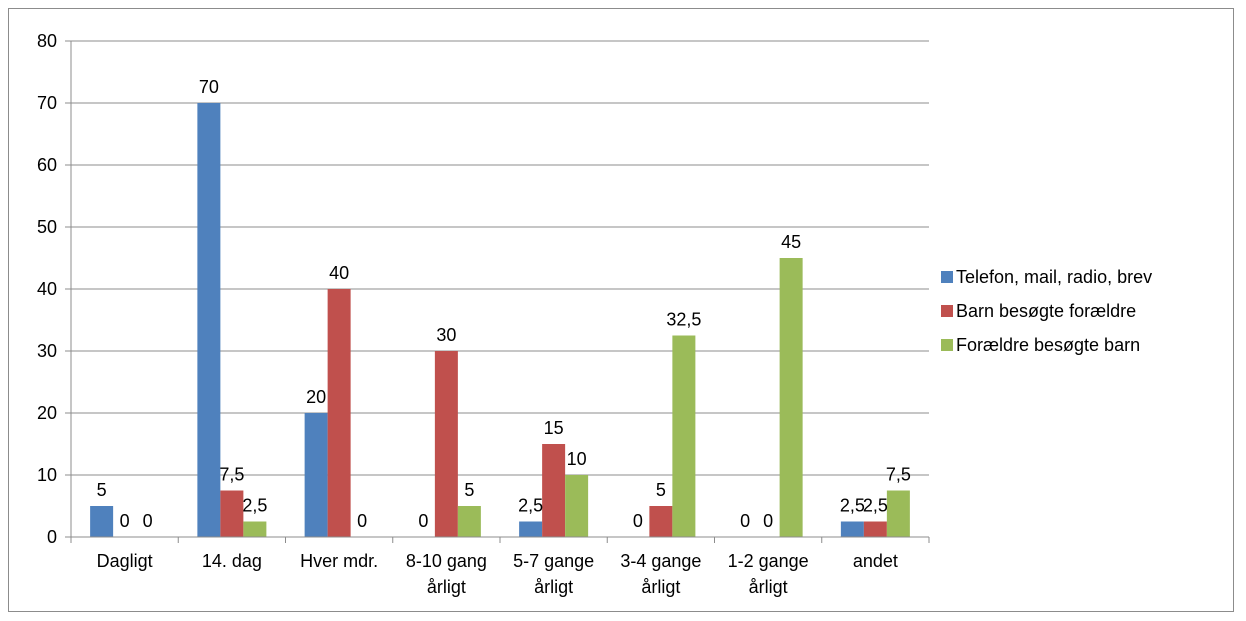 The width and height of the screenshot is (1246, 621). I want to click on data-label: 40, so click(339, 273).